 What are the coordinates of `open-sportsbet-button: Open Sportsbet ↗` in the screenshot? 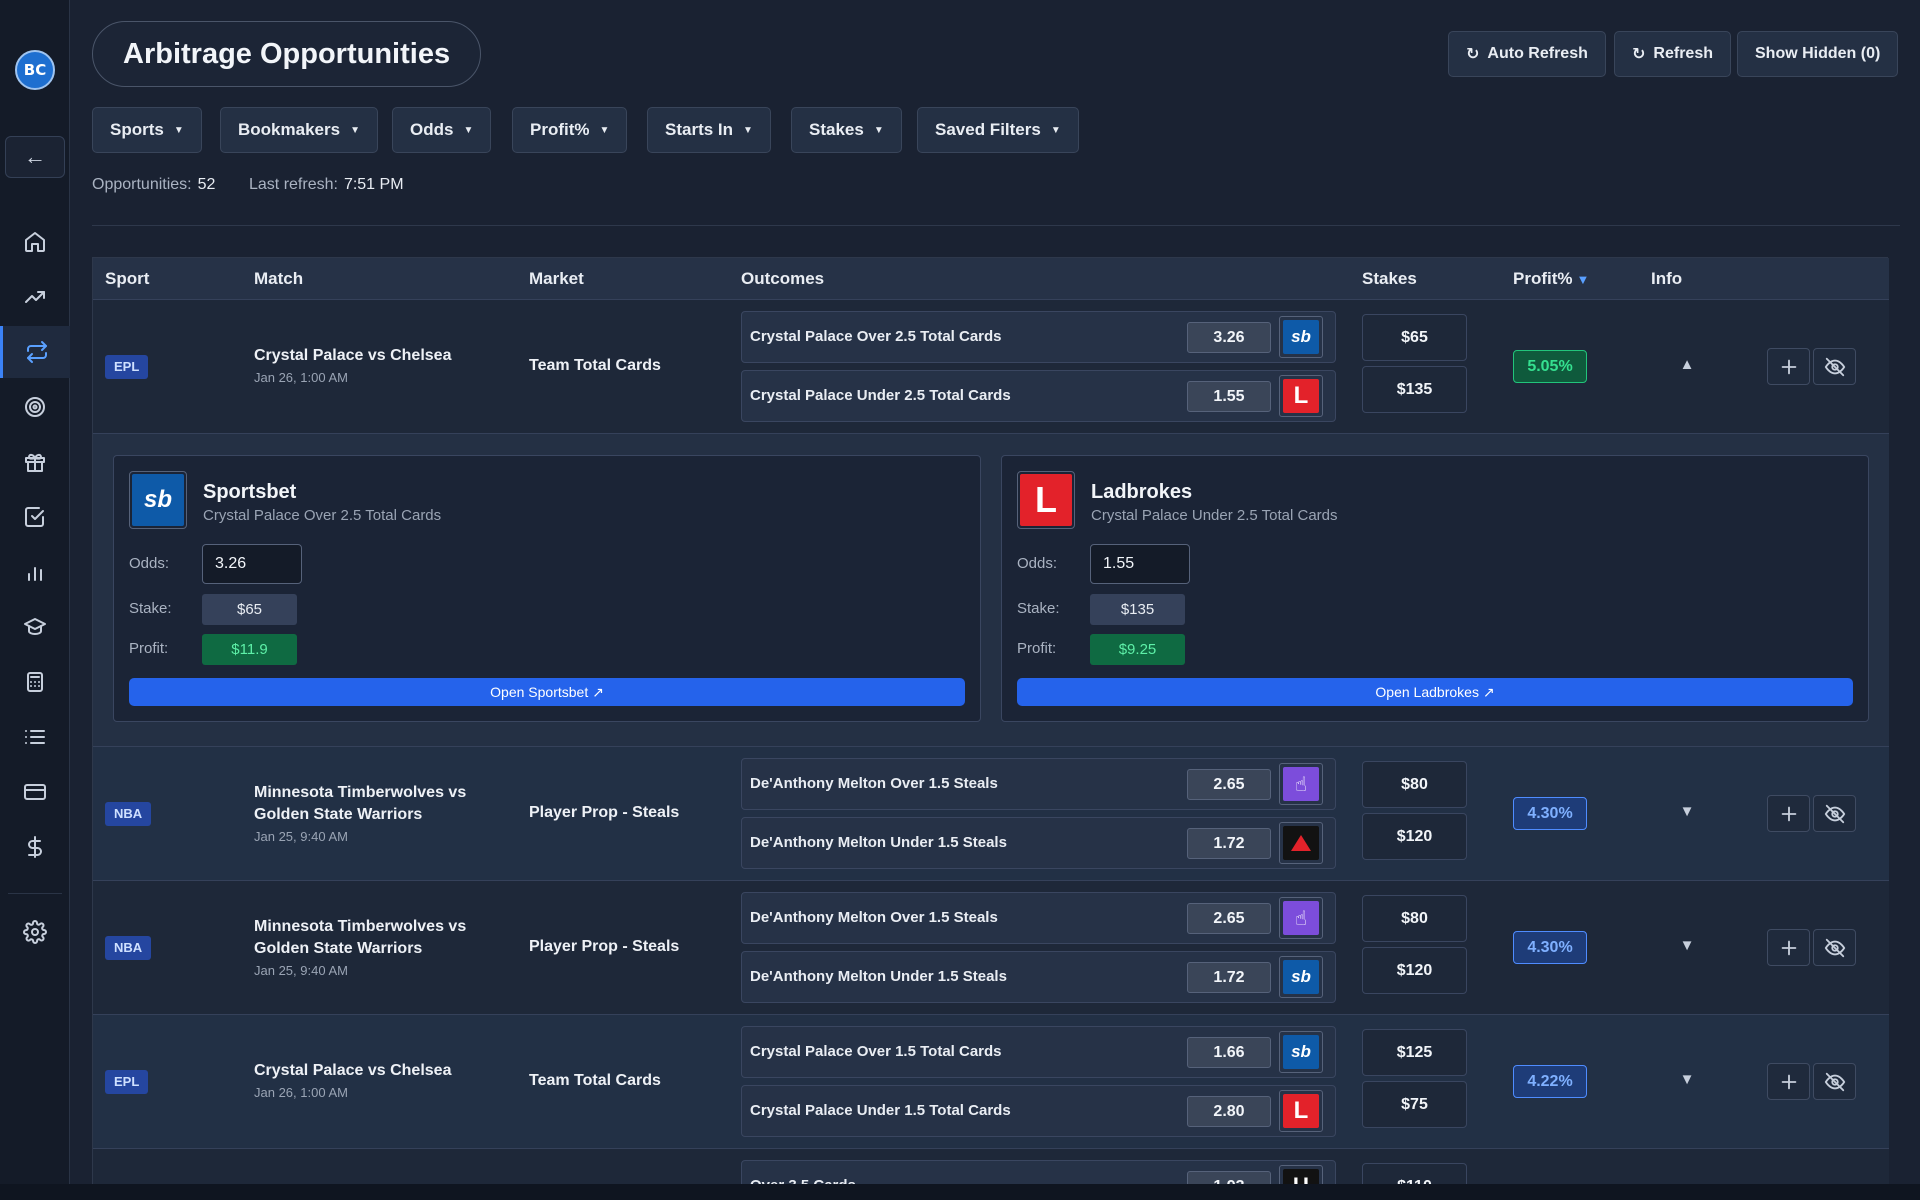 It's located at (547, 692).